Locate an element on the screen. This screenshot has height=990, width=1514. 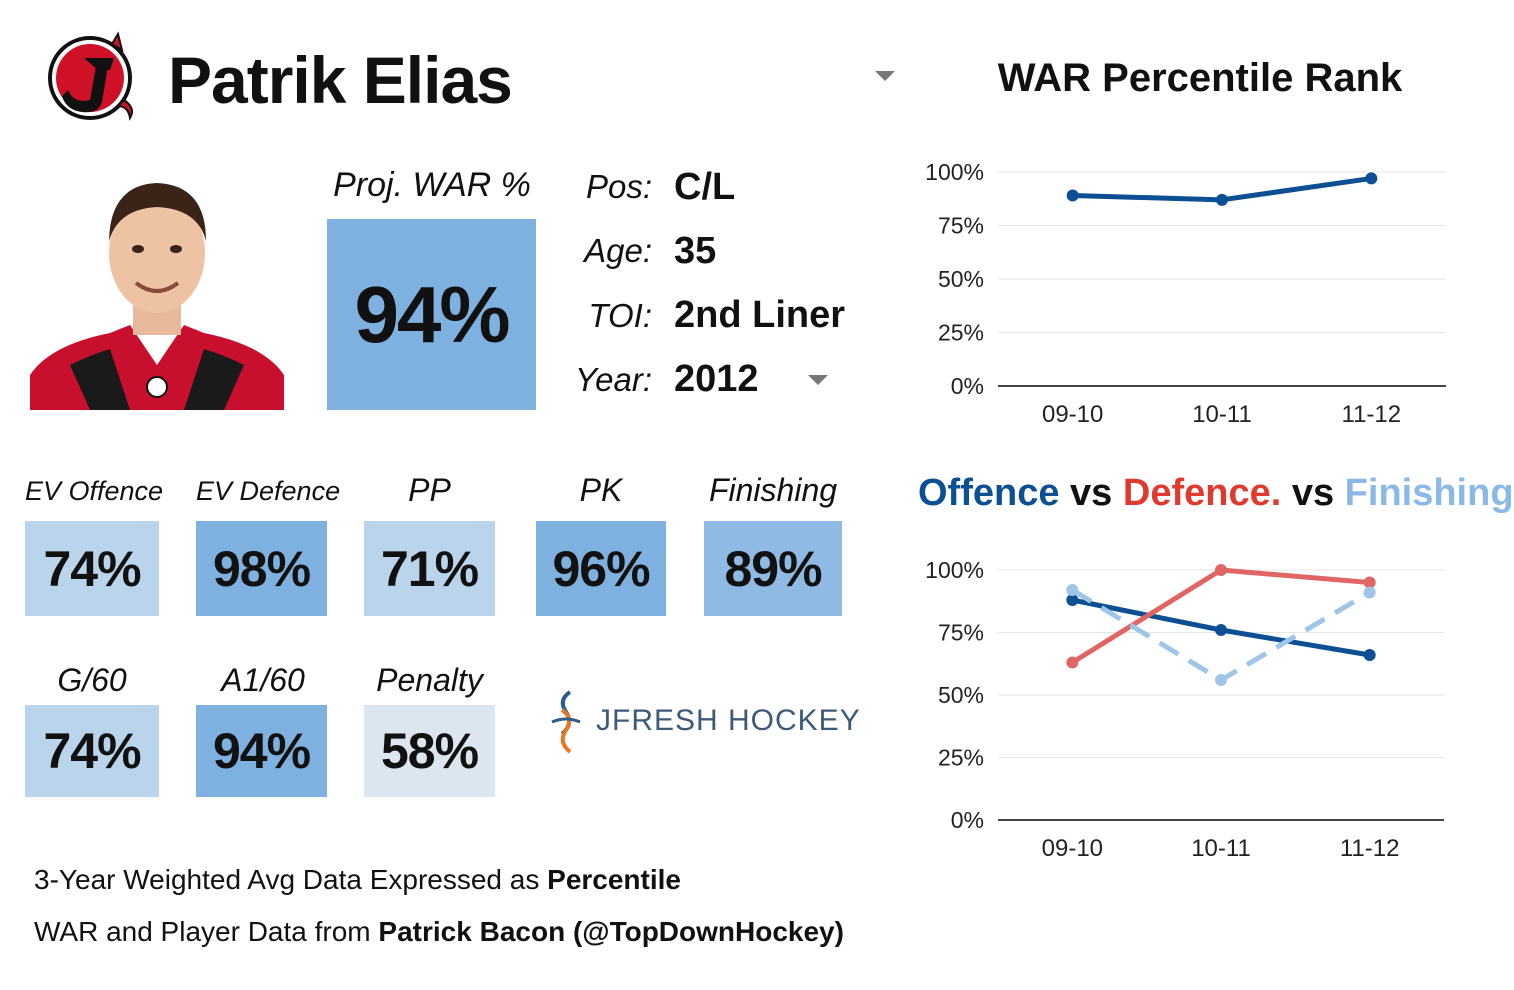
toi-value: 2nd Liner is located at coordinates (760, 315).